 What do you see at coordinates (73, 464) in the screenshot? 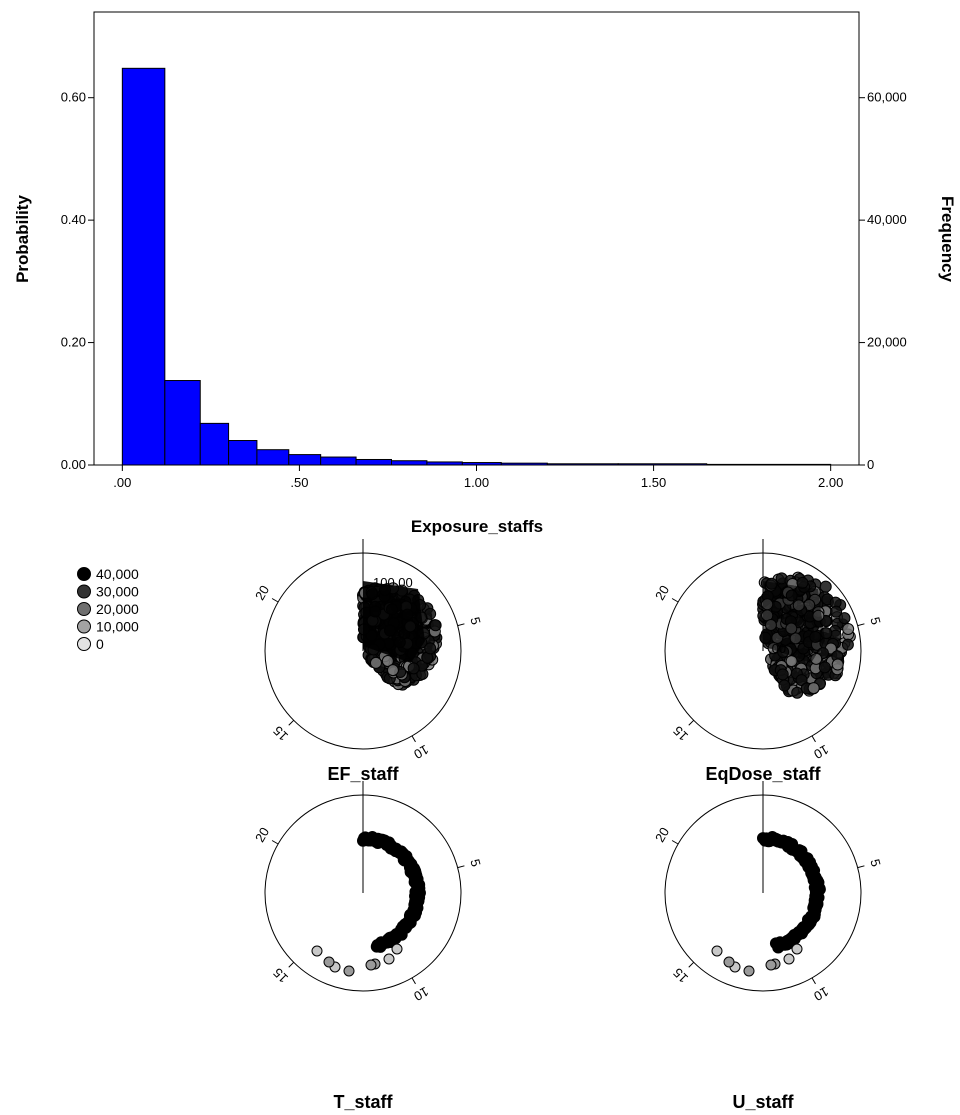
I see `y-tick-label: 0.00` at bounding box center [73, 464].